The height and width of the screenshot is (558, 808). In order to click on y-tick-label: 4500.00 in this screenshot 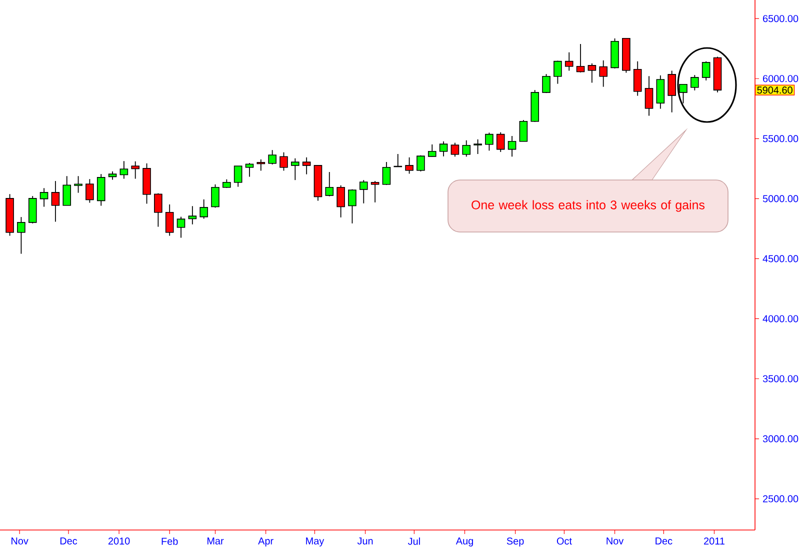, I will do `click(780, 258)`.